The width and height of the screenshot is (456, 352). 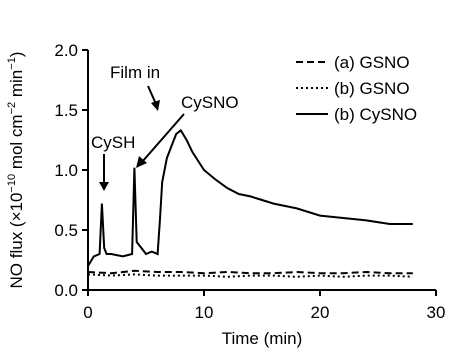 What do you see at coordinates (264, 312) in the screenshot?
I see `x-tick-labels: 0 10 20 30` at bounding box center [264, 312].